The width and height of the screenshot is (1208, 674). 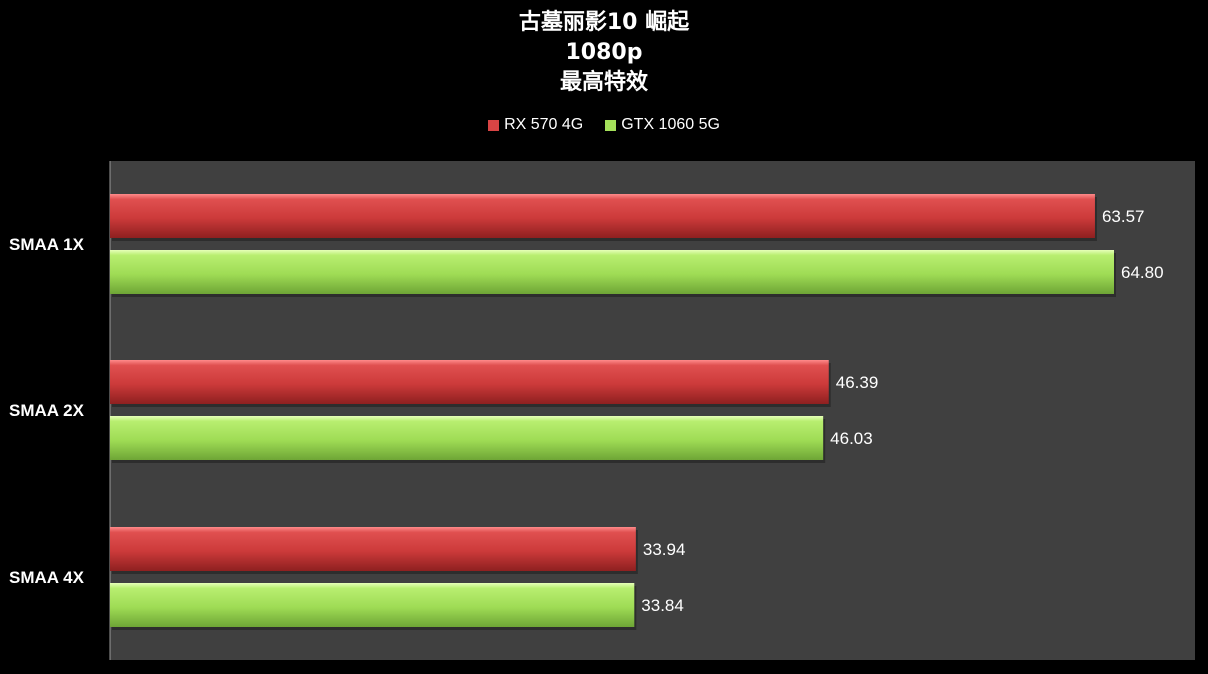 I want to click on legend-item-gtx1060: GTX 1060 5G, so click(x=662, y=125).